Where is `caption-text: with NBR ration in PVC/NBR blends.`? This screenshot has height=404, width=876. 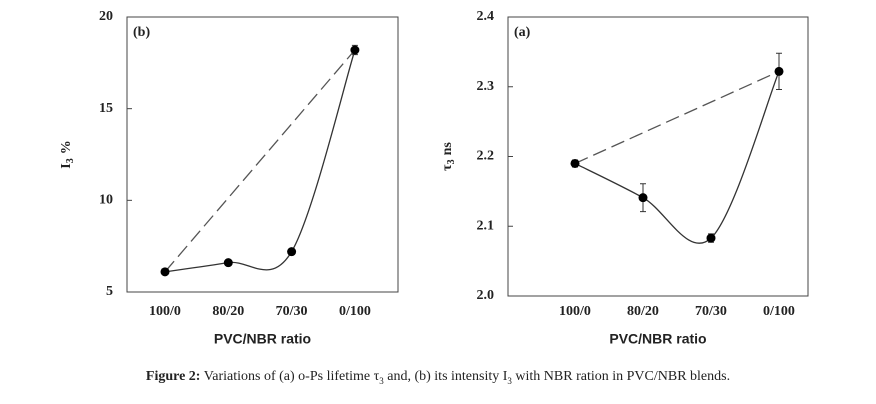
caption-text: with NBR ration in PVC/NBR blends. is located at coordinates (623, 376).